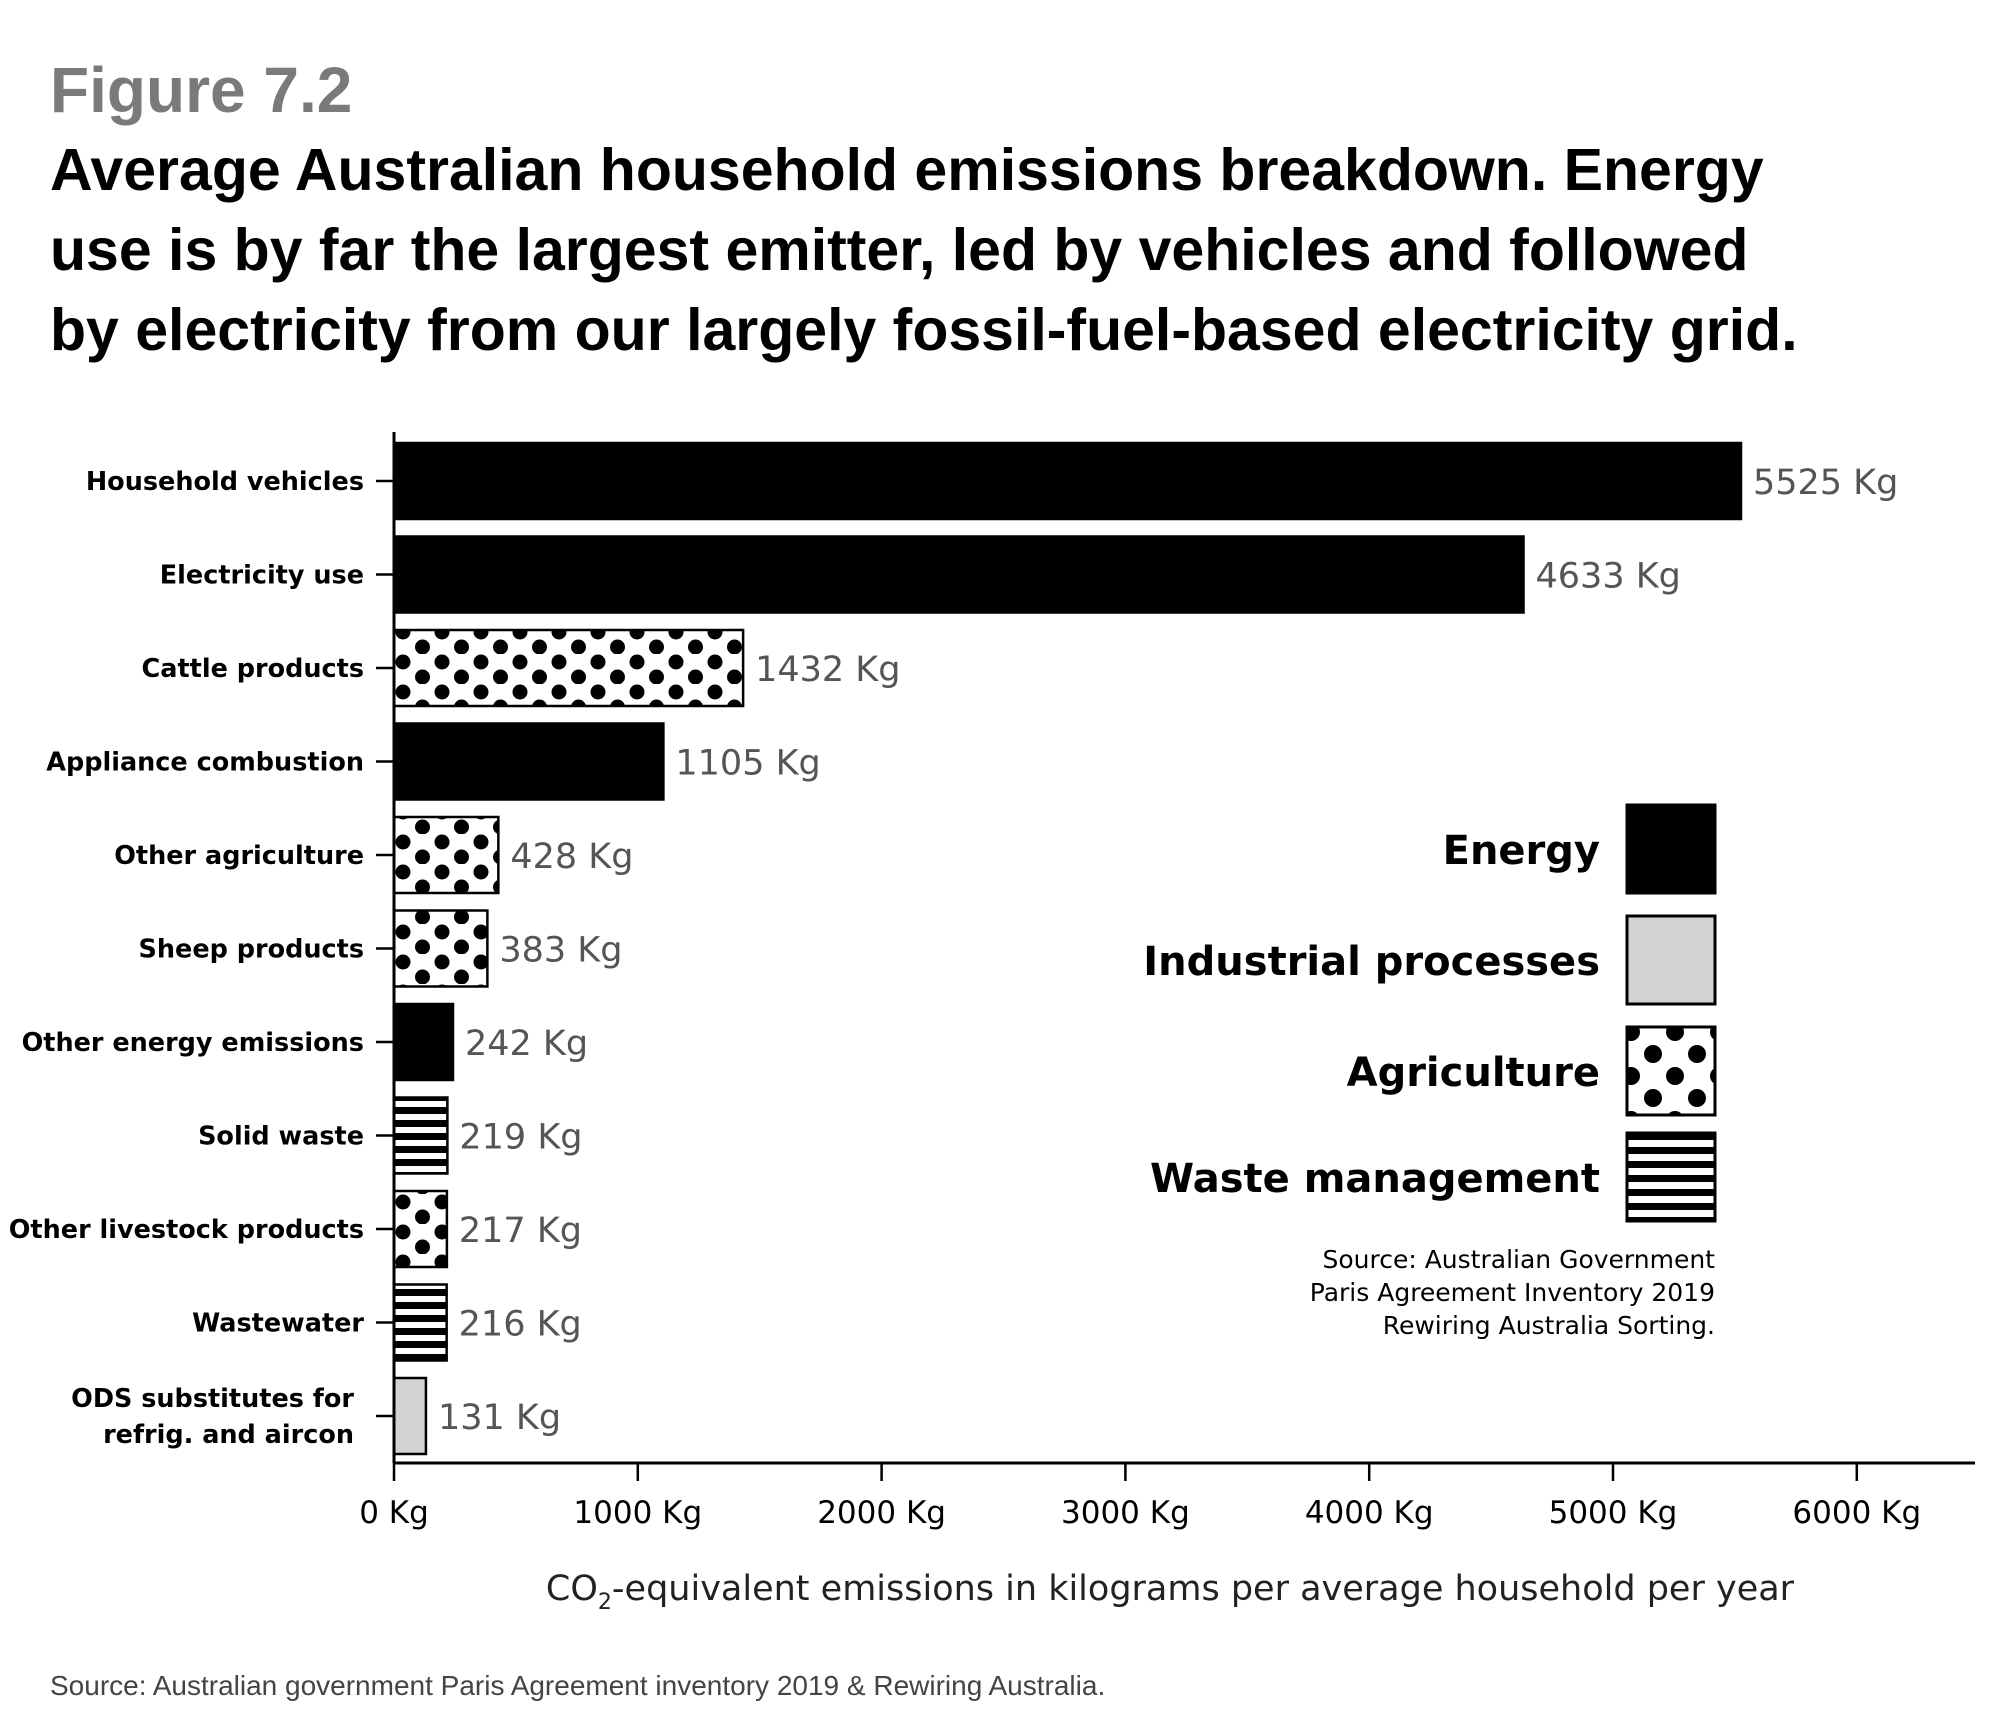 The image size is (2000, 1729). Describe the element at coordinates (1473, 1073) in the screenshot. I see `legend-label-agriculture: Agriculture` at that location.